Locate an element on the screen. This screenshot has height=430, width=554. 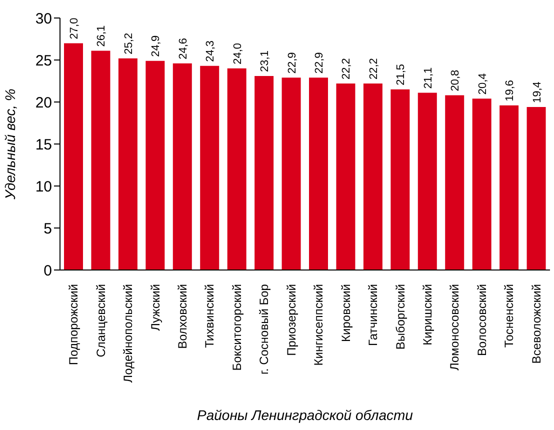
y-tick-label: 20 is located at coordinates (43, 103).